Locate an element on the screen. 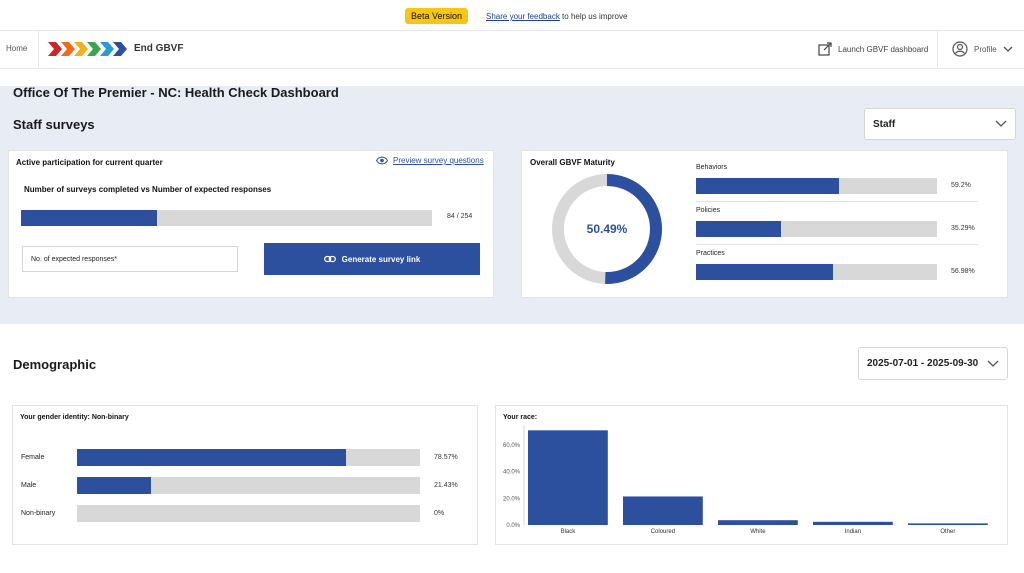 The height and width of the screenshot is (573, 1024). gender-item-value: 21.43% is located at coordinates (446, 485).